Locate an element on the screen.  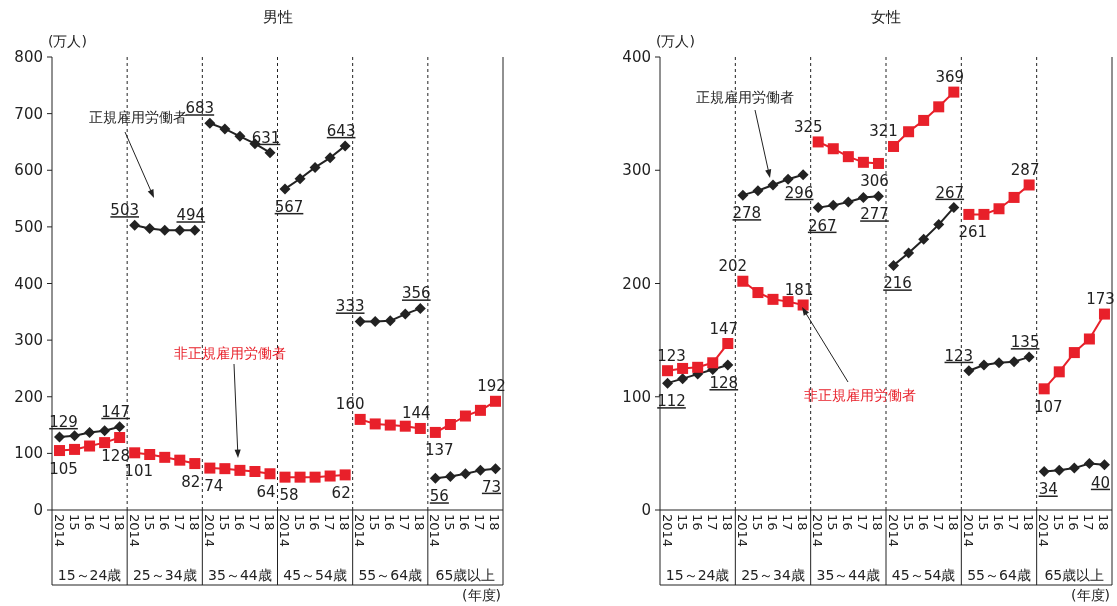
y-tick-label: 0 is located at coordinates (38, 510).